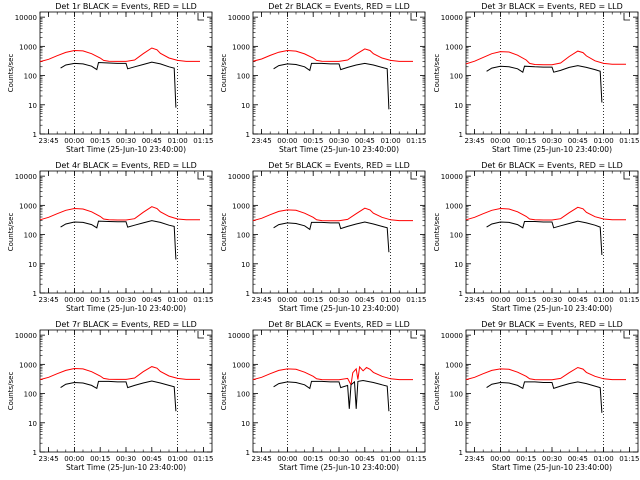  I want to click on panel-title: Det 8r BLACK = Events, RED = LLD, so click(339, 324).